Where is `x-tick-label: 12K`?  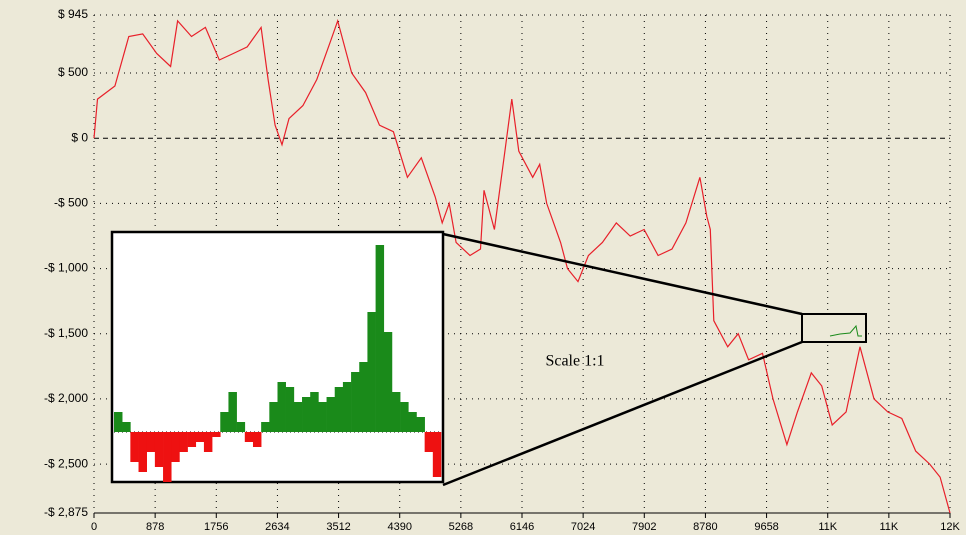 x-tick-label: 12K is located at coordinates (950, 527).